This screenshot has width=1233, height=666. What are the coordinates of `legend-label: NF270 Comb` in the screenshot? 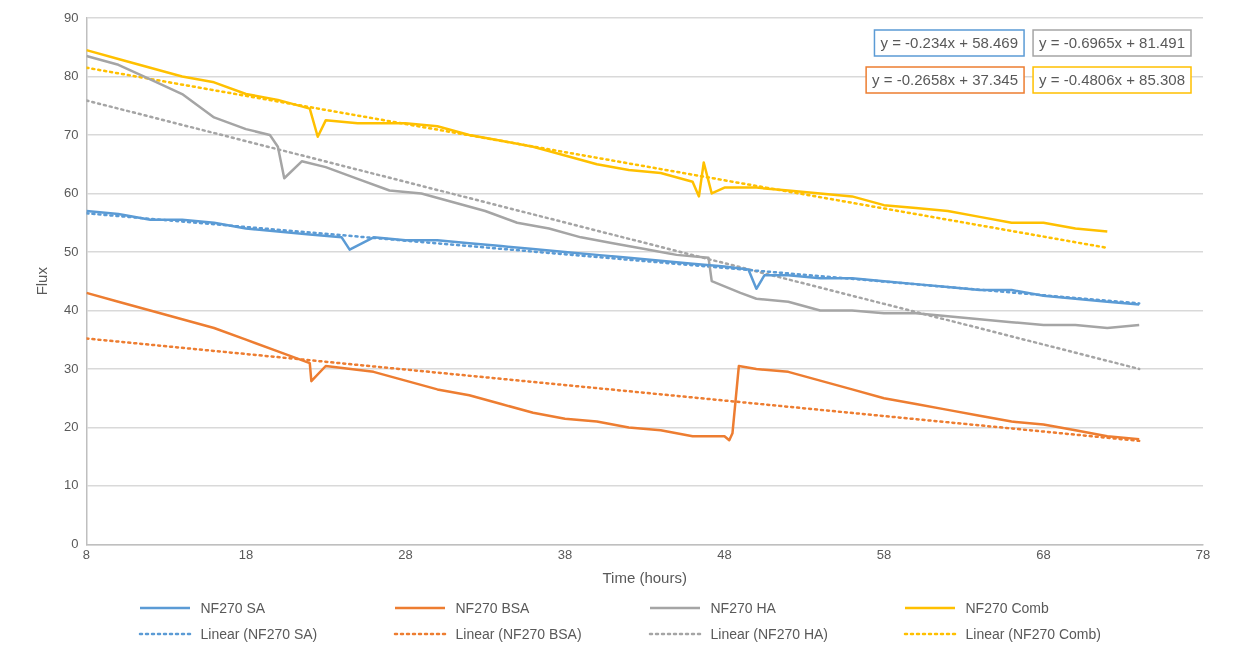 It's located at (1007, 608).